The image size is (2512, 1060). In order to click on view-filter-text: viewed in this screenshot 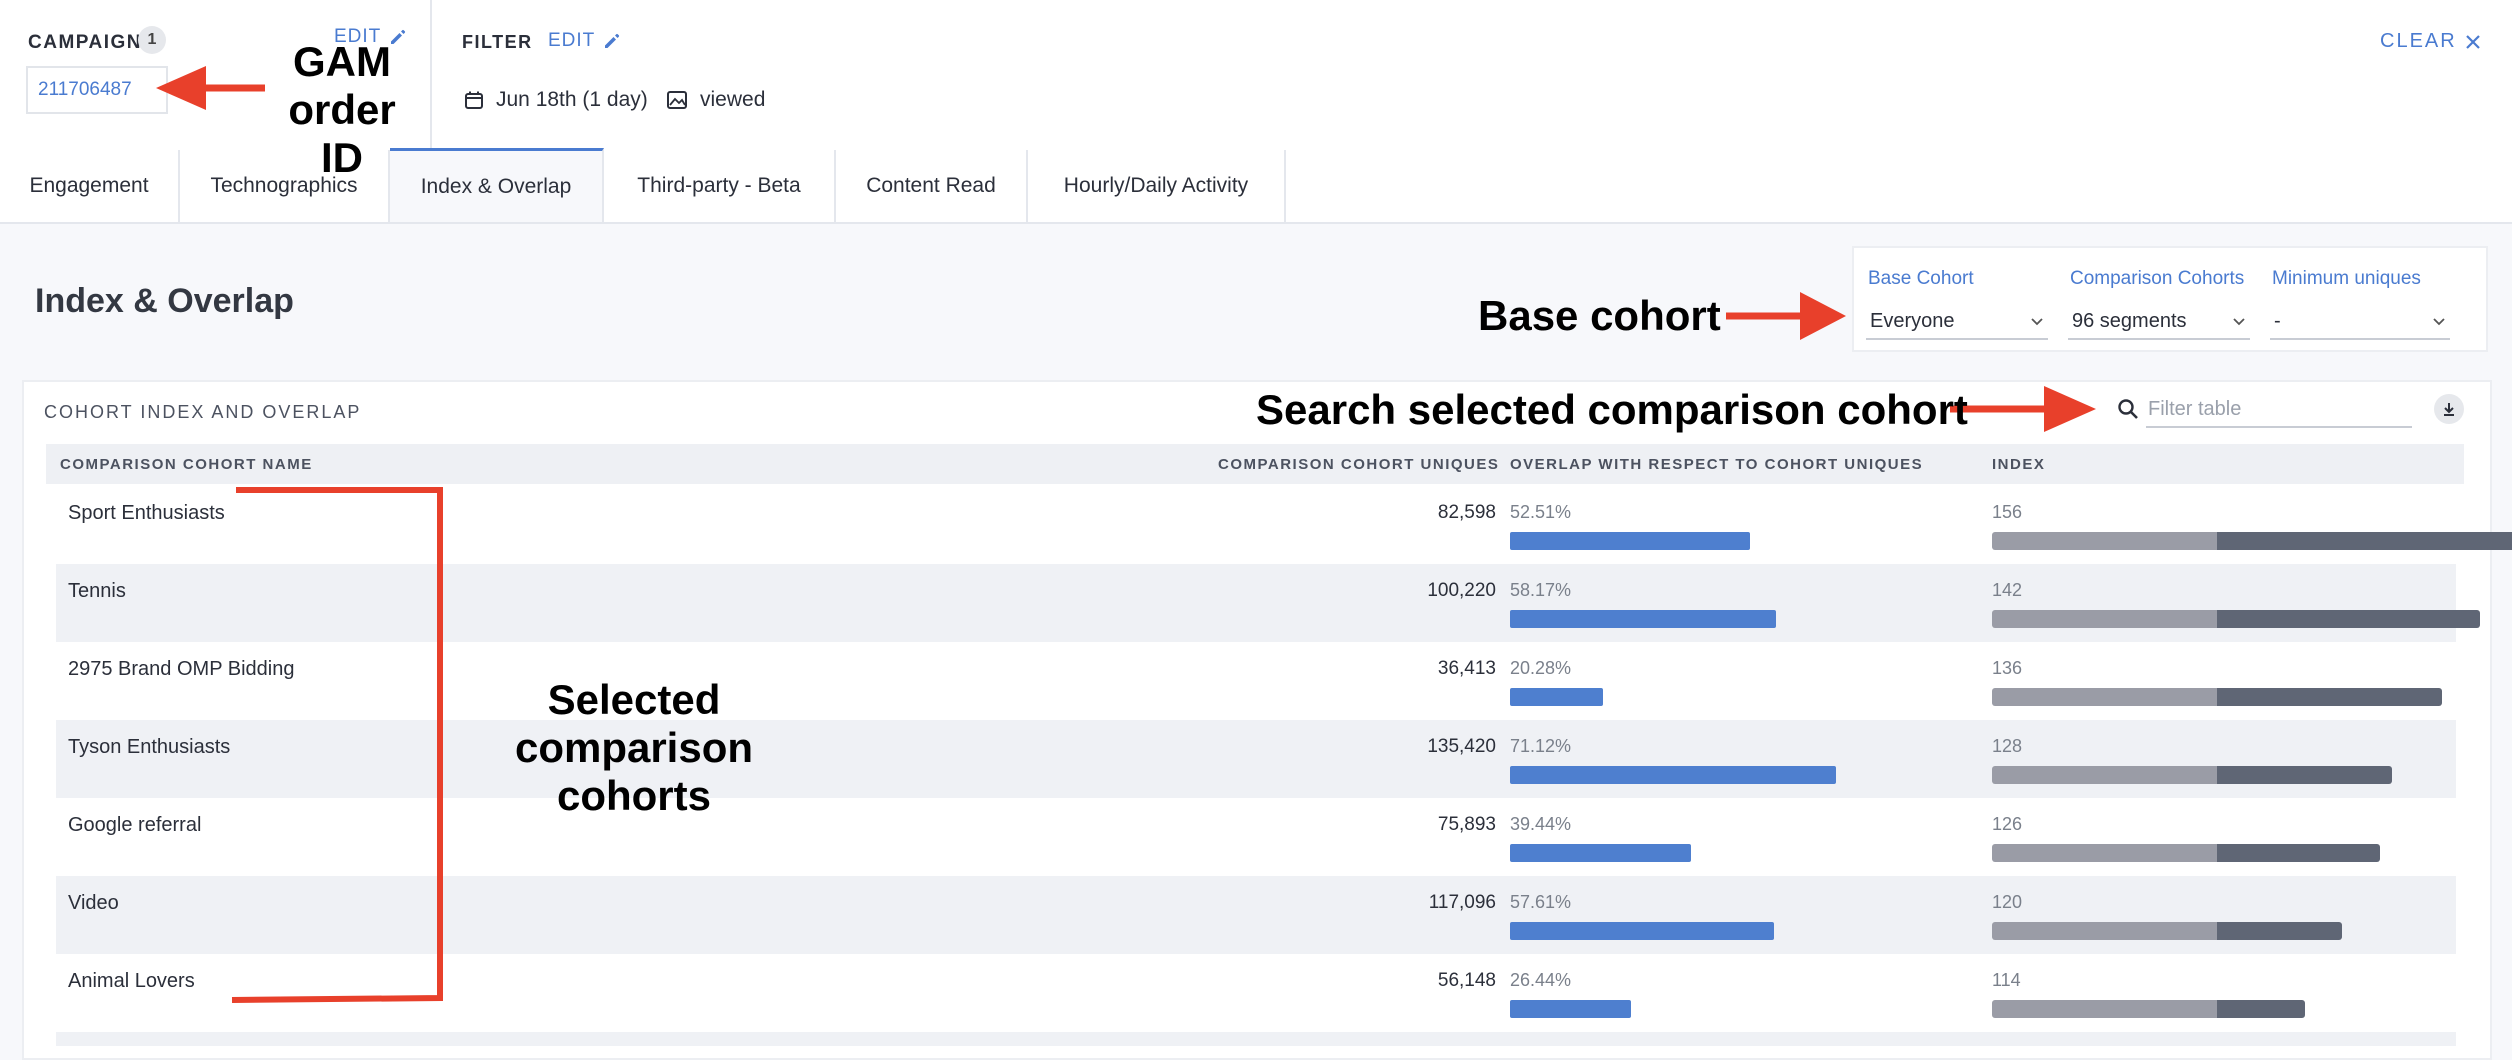, I will do `click(733, 99)`.